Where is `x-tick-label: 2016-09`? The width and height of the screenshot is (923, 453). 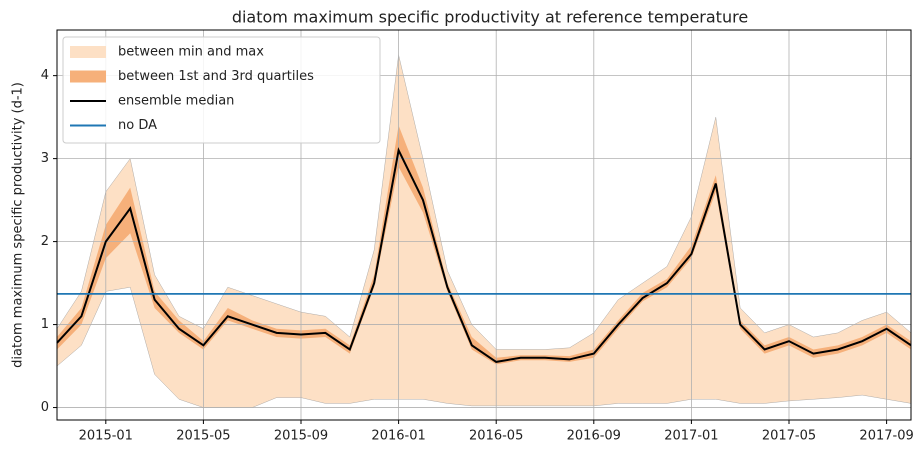 x-tick-label: 2016-09 is located at coordinates (594, 436).